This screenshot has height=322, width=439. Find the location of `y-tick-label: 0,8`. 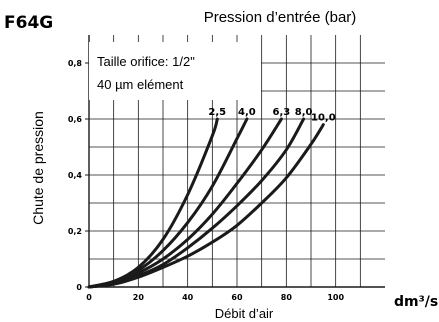

y-tick-label: 0,8 is located at coordinates (75, 63).